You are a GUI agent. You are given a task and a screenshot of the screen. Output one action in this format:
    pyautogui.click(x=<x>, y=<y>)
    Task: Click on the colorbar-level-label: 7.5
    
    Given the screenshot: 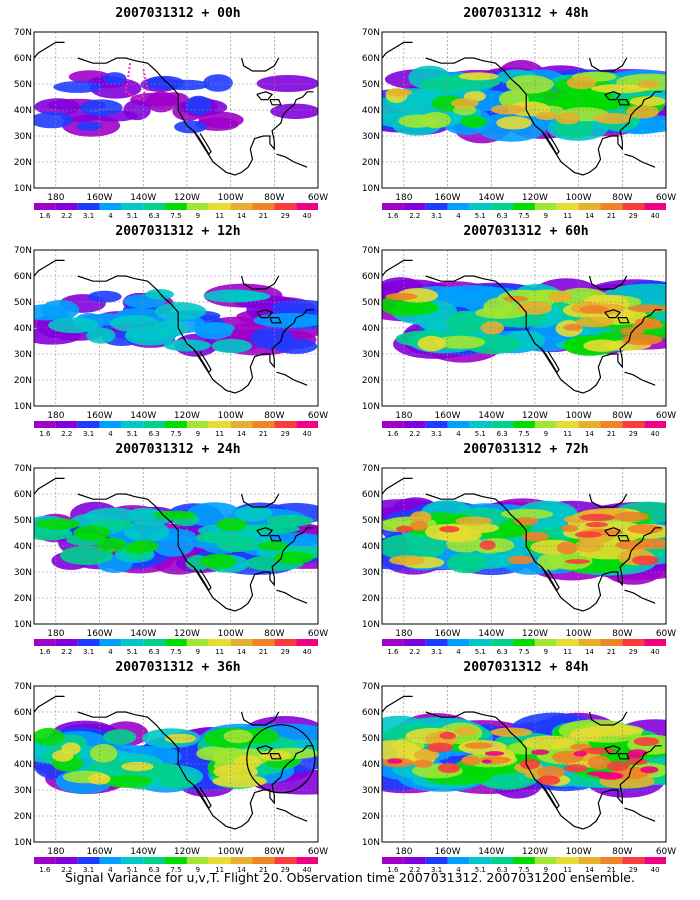 What is the action you would take?
    pyautogui.click(x=175, y=869)
    